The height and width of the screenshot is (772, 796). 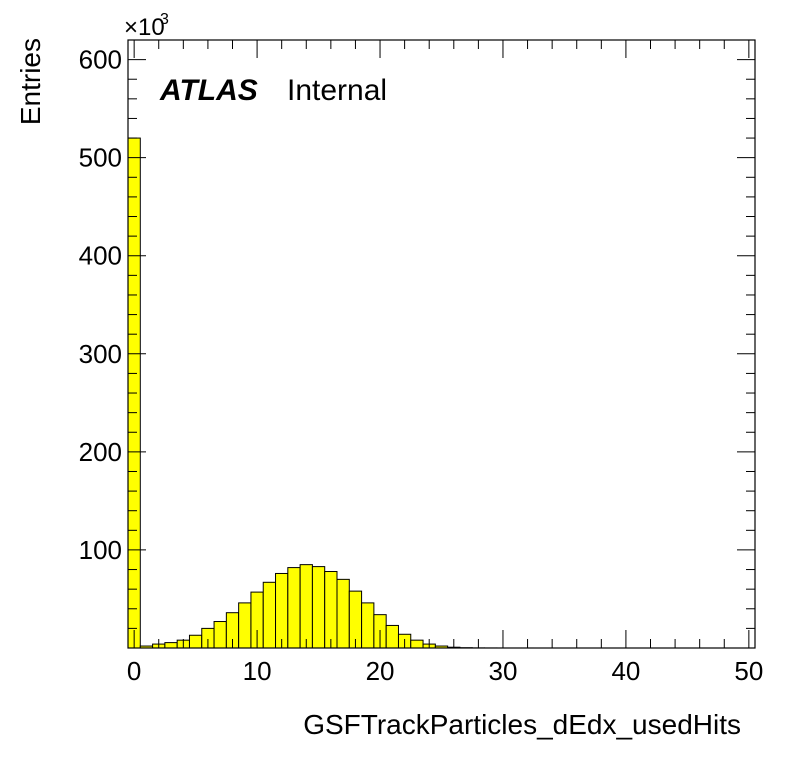 I want to click on y-tick-label: 100, so click(x=100, y=550).